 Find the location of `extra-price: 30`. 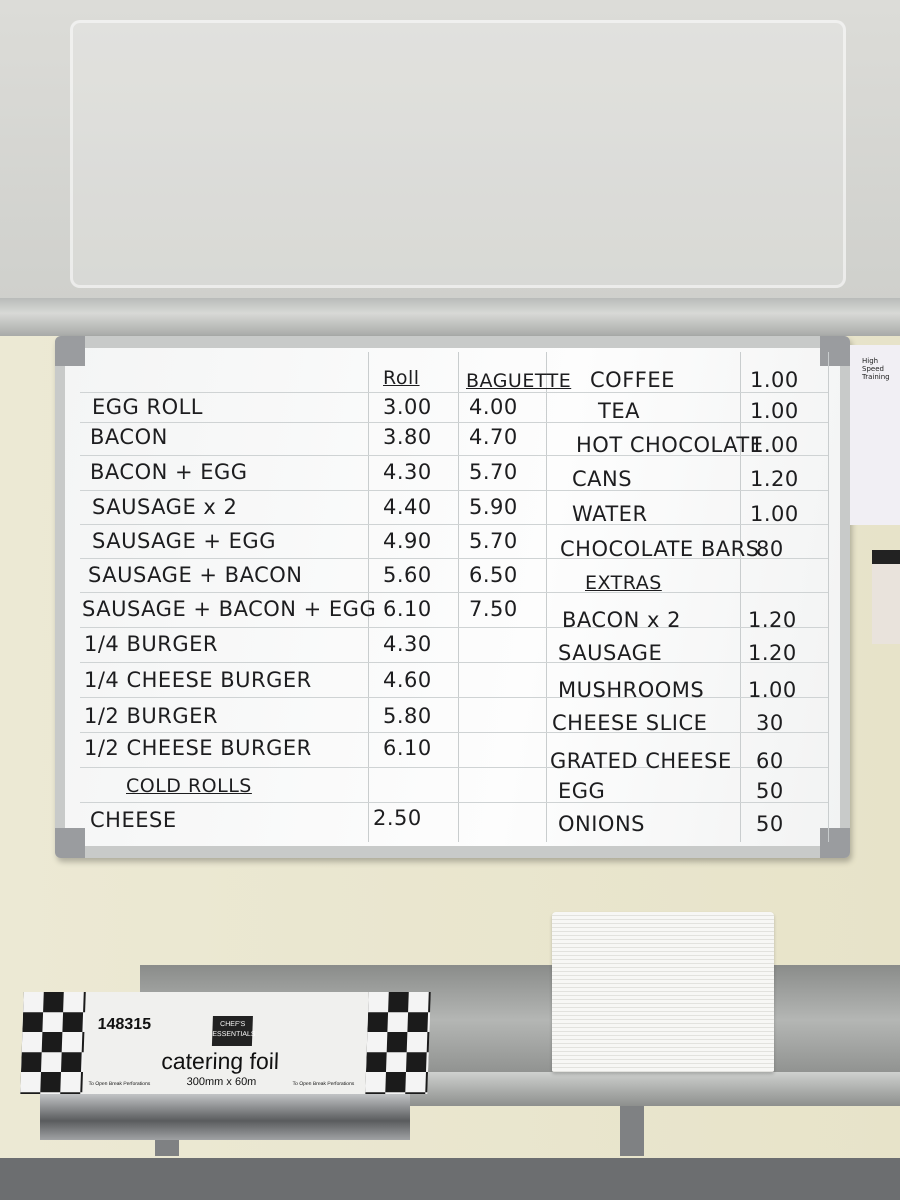

extra-price: 30 is located at coordinates (770, 723).